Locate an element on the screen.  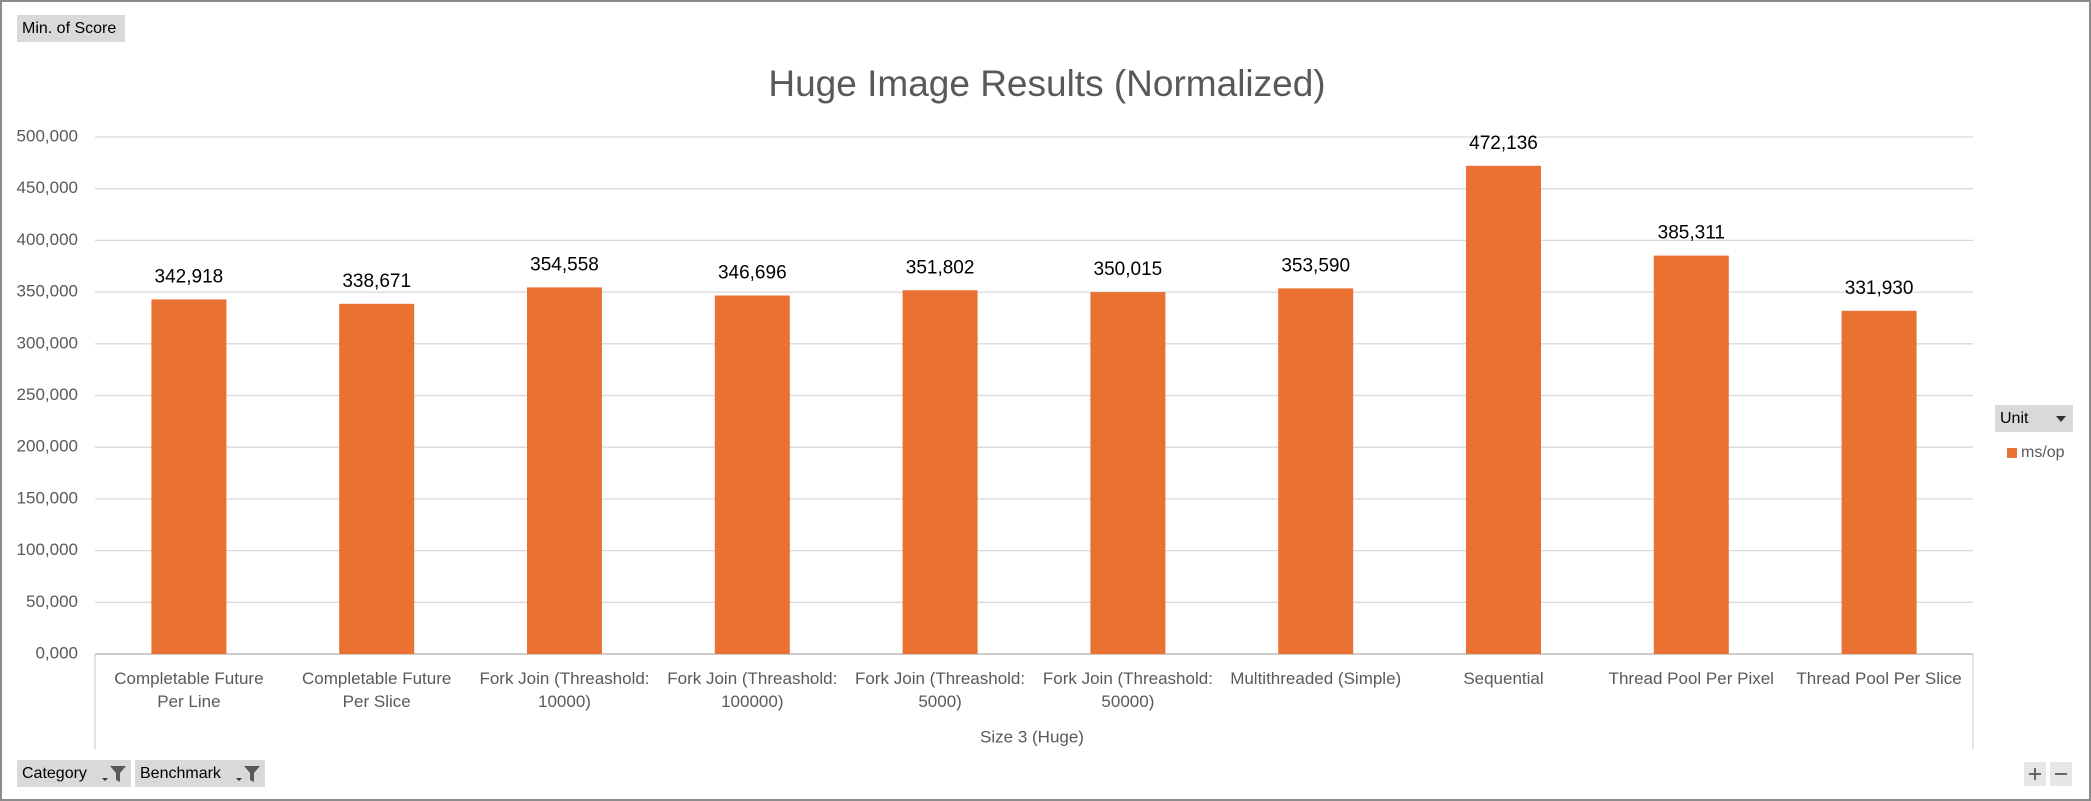
y-tick-label: 50,000 is located at coordinates (52, 601).